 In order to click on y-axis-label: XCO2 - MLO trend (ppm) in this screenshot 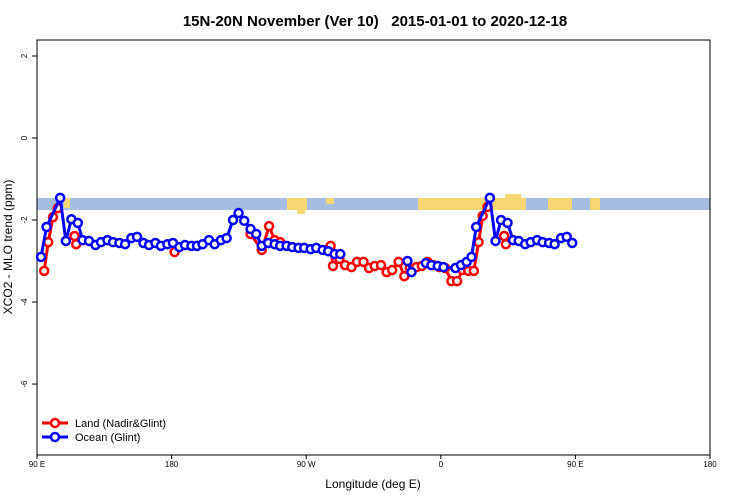, I will do `click(8, 247)`.